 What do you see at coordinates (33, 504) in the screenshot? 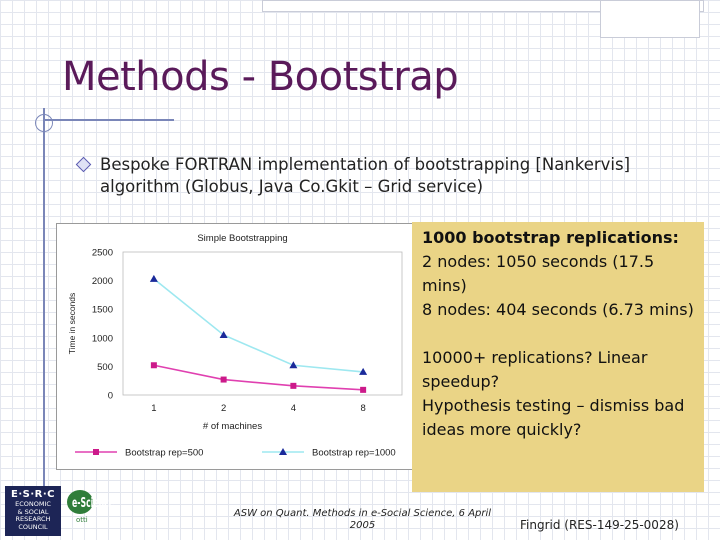
I see `esrc-logo-text: ECONOMIC` at bounding box center [33, 504].